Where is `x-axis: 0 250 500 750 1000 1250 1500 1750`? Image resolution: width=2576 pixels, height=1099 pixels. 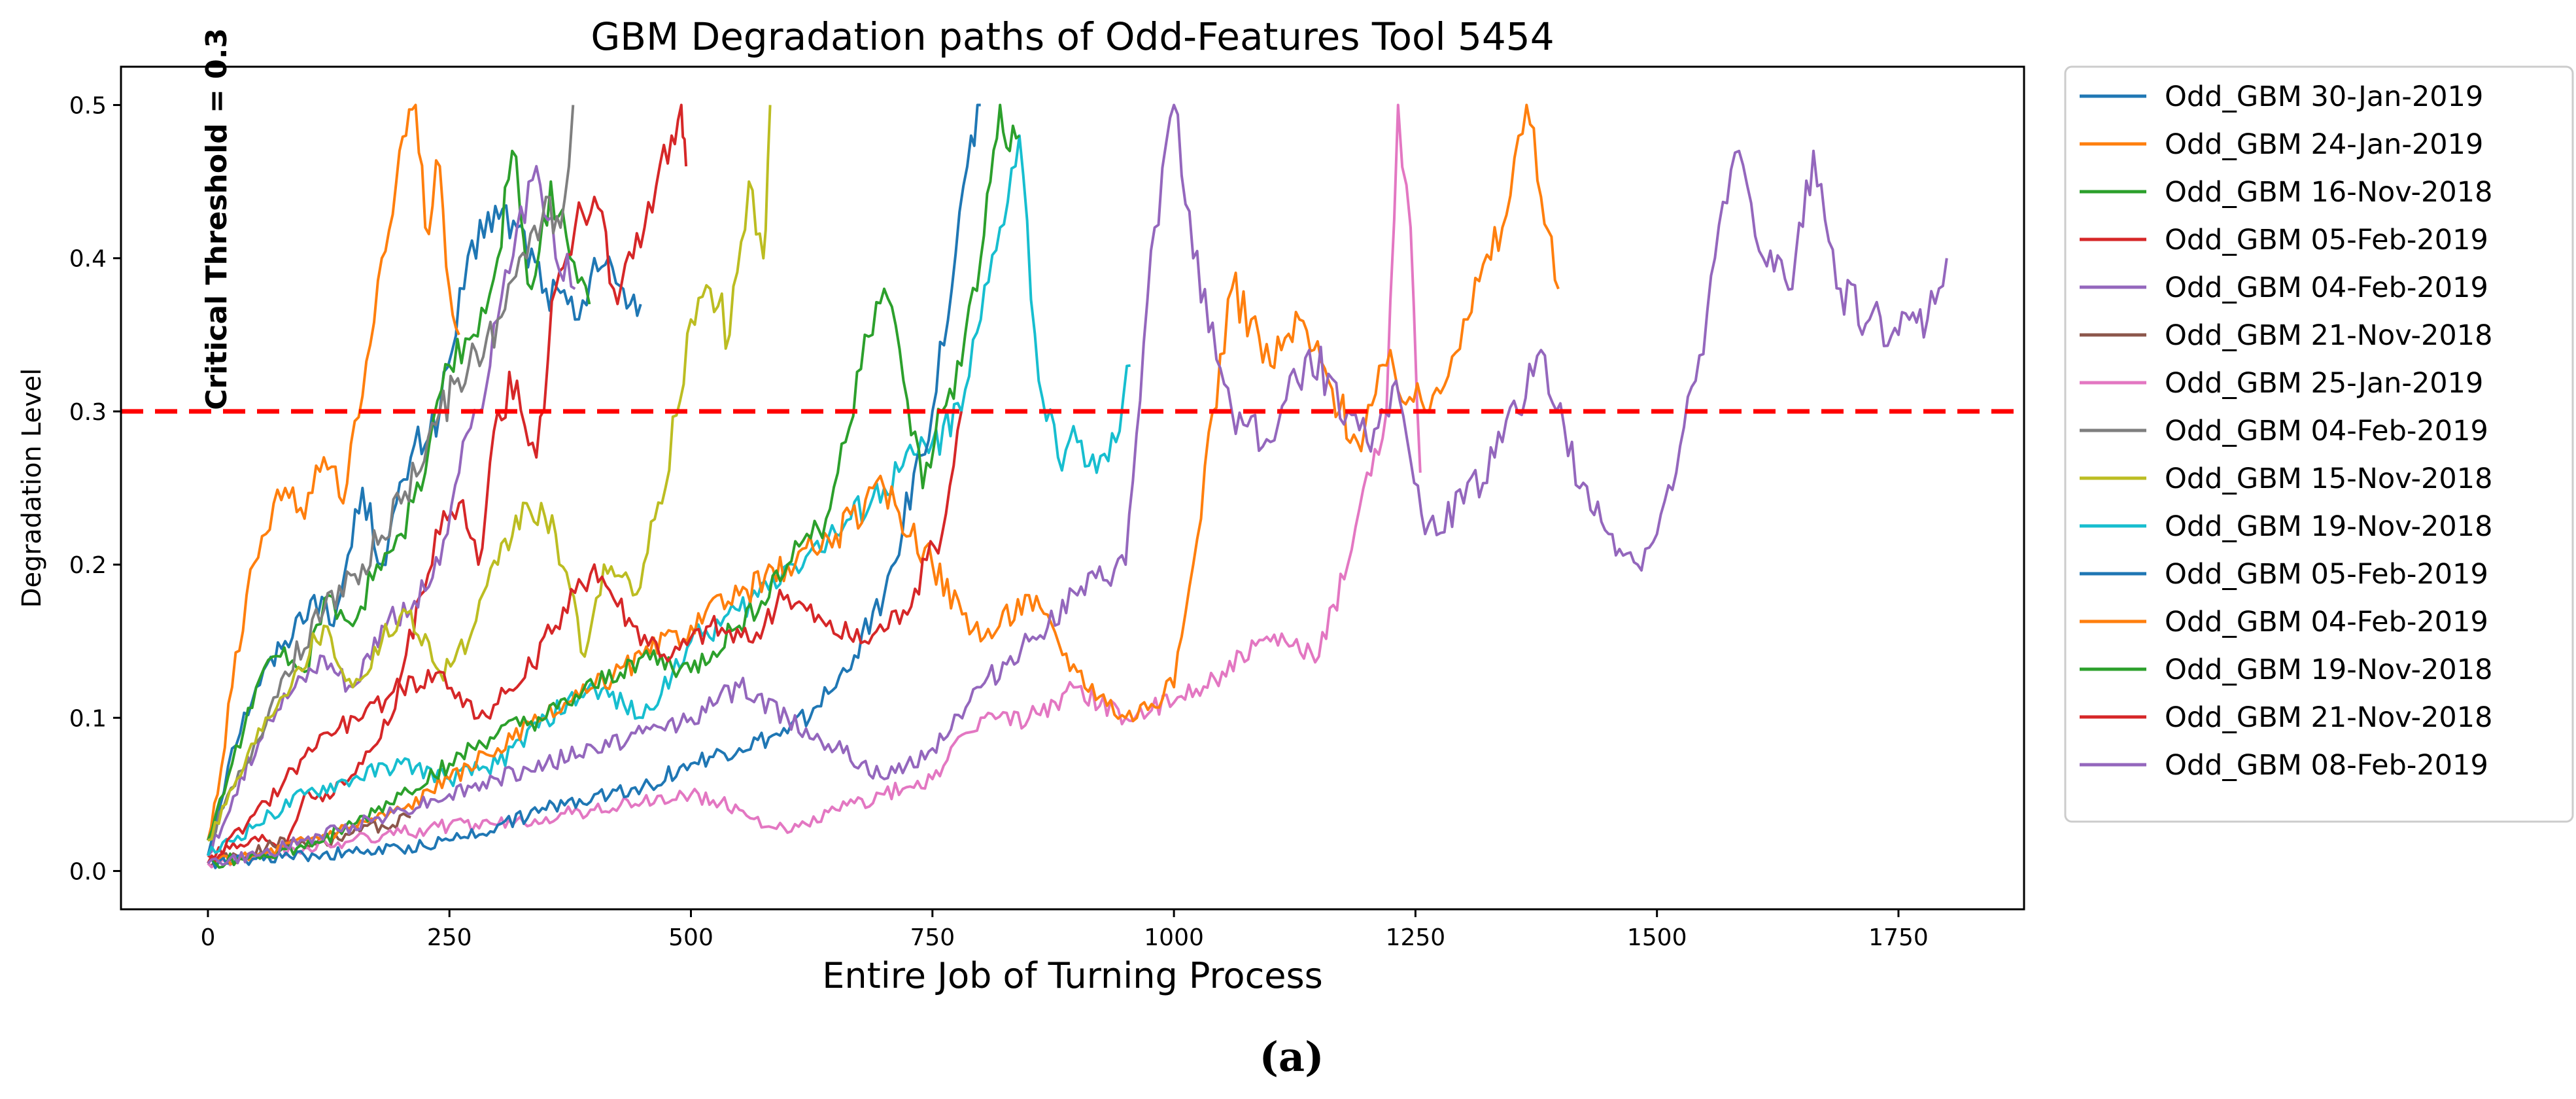
x-axis: 0 250 500 750 1000 1250 1500 1750 is located at coordinates (1065, 930).